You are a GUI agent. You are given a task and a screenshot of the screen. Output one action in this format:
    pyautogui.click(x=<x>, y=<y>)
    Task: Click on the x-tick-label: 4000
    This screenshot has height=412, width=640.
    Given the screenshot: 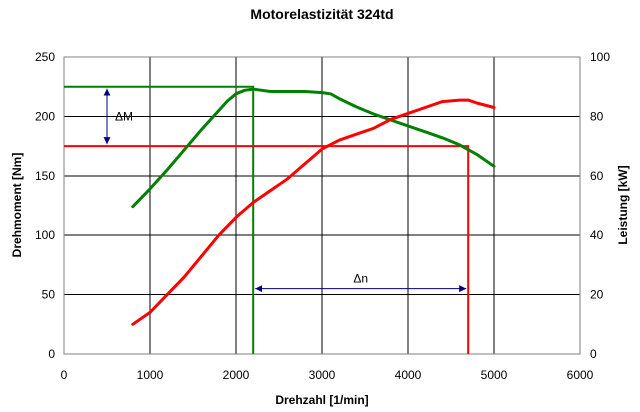 What is the action you would take?
    pyautogui.click(x=408, y=375)
    